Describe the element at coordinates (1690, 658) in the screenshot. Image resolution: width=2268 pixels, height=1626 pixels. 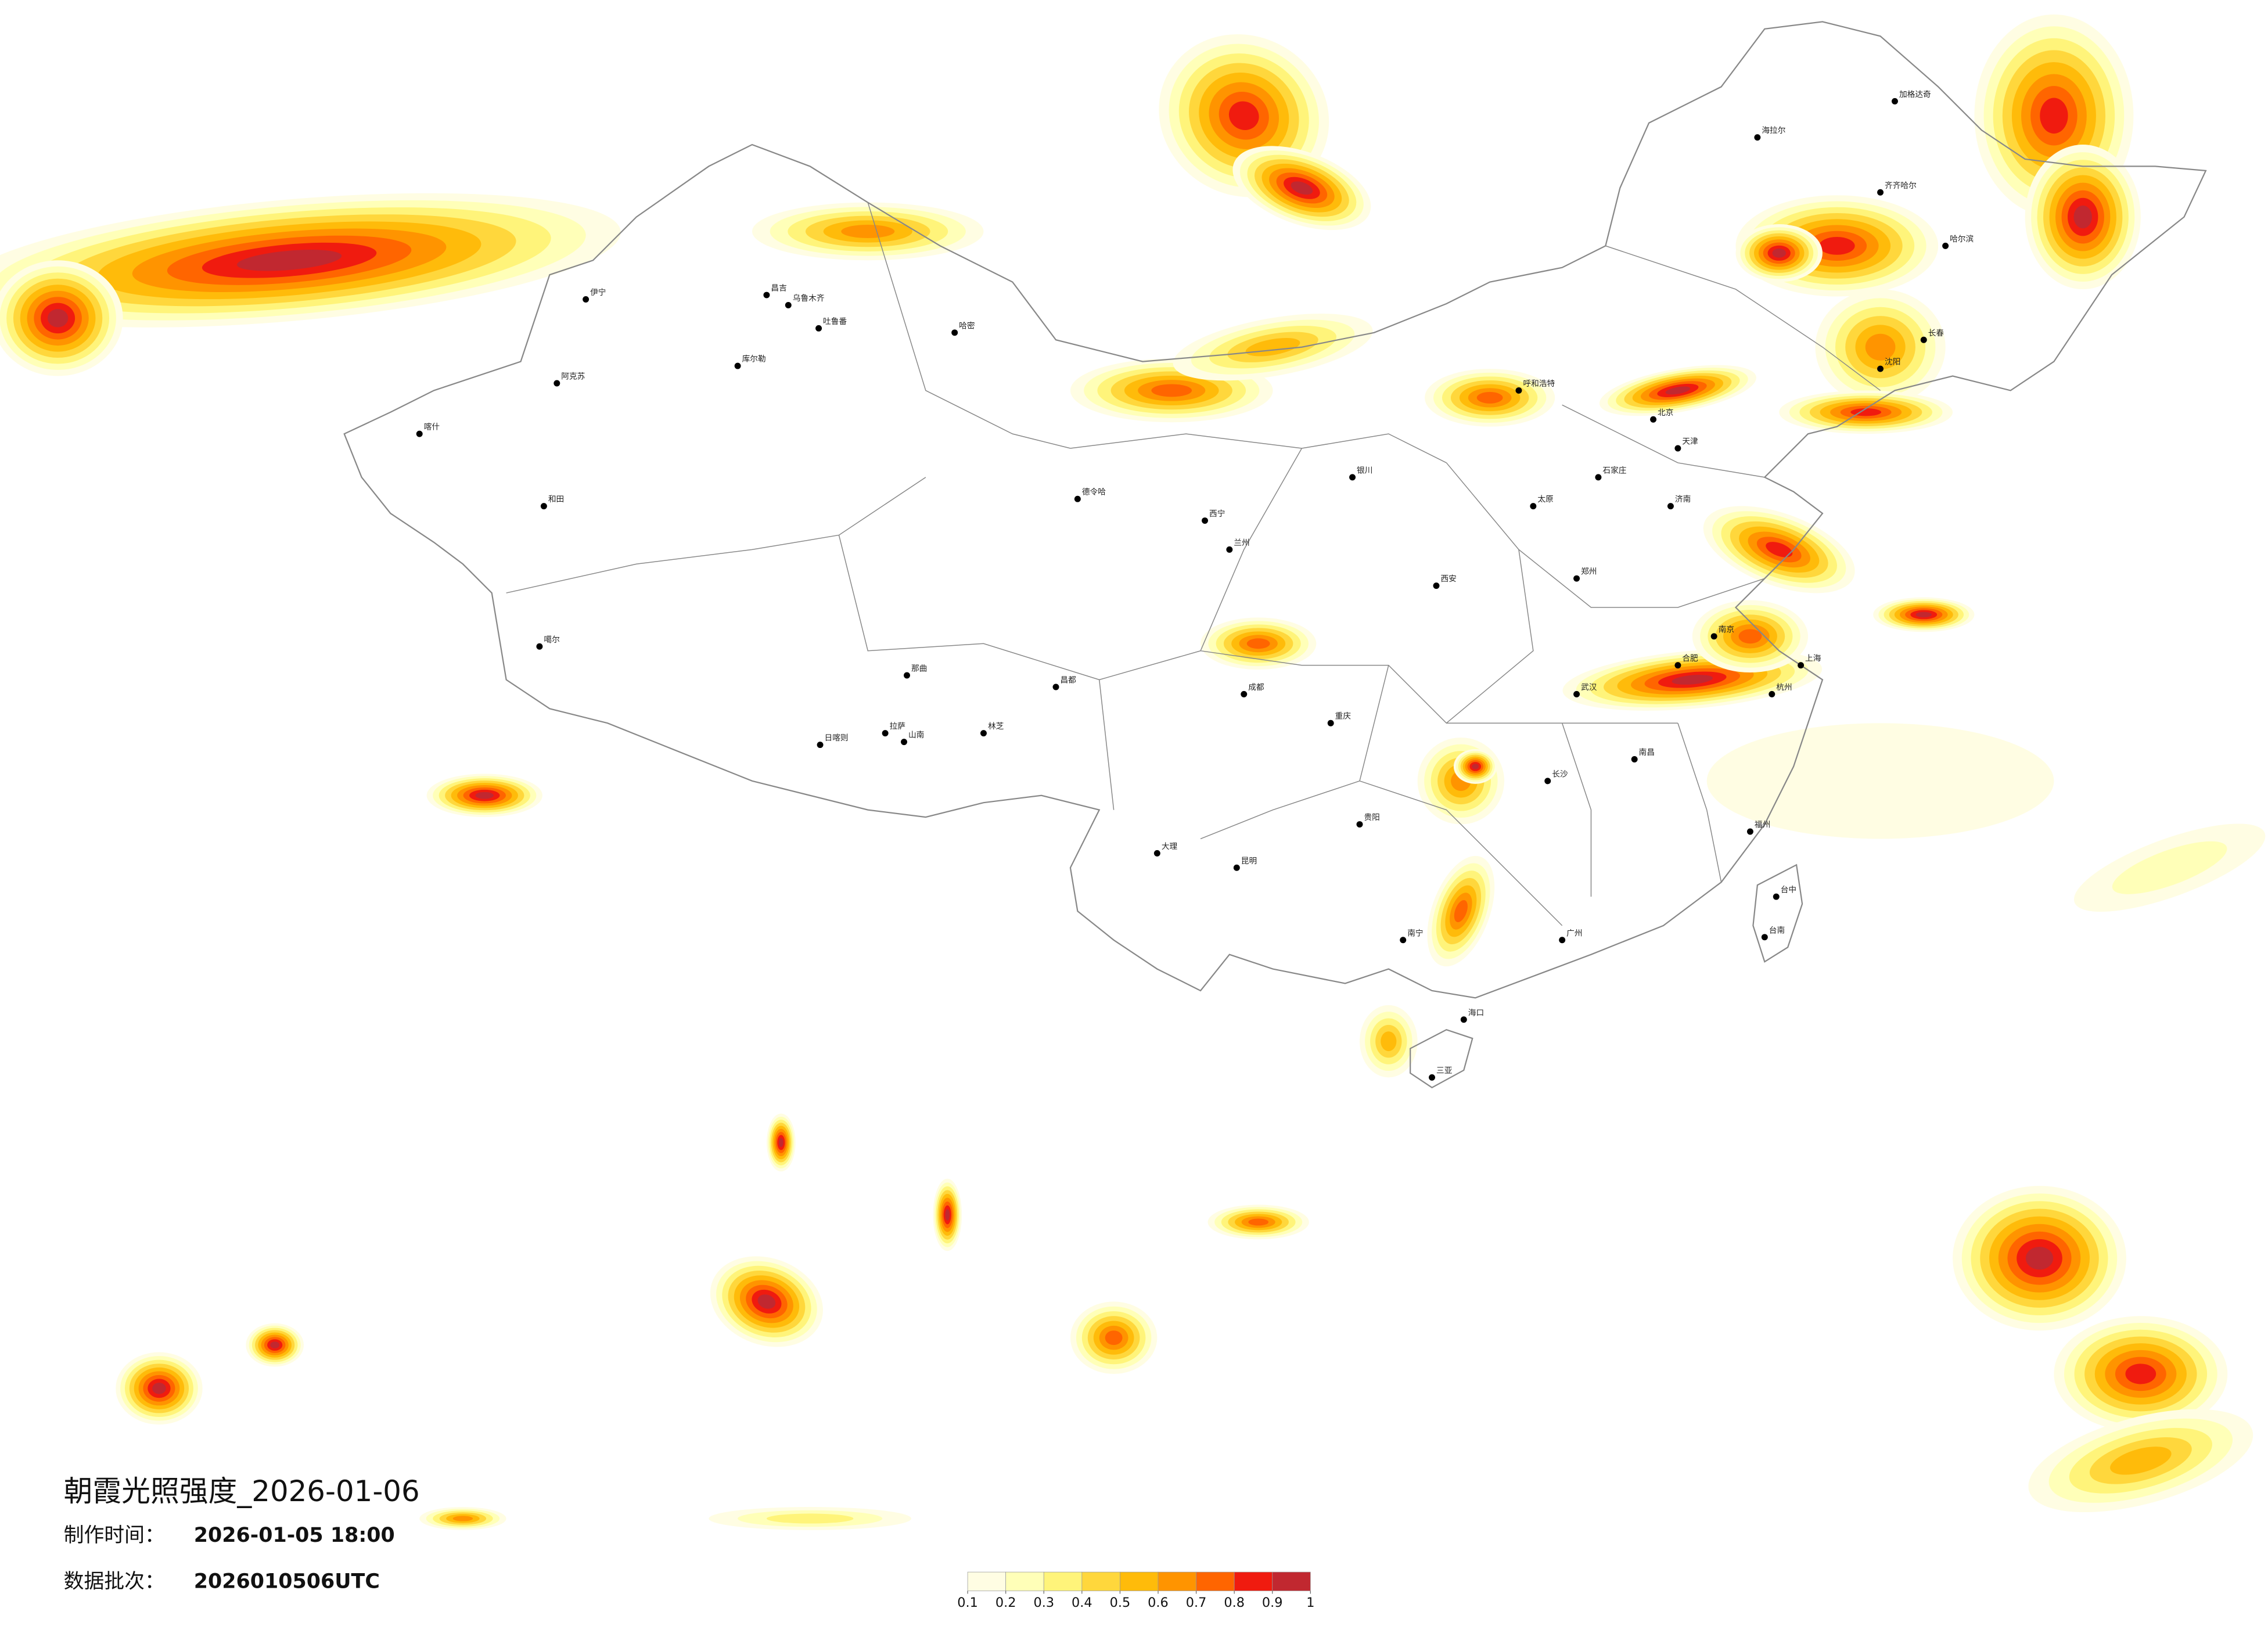
I see `city-label: 合肥` at that location.